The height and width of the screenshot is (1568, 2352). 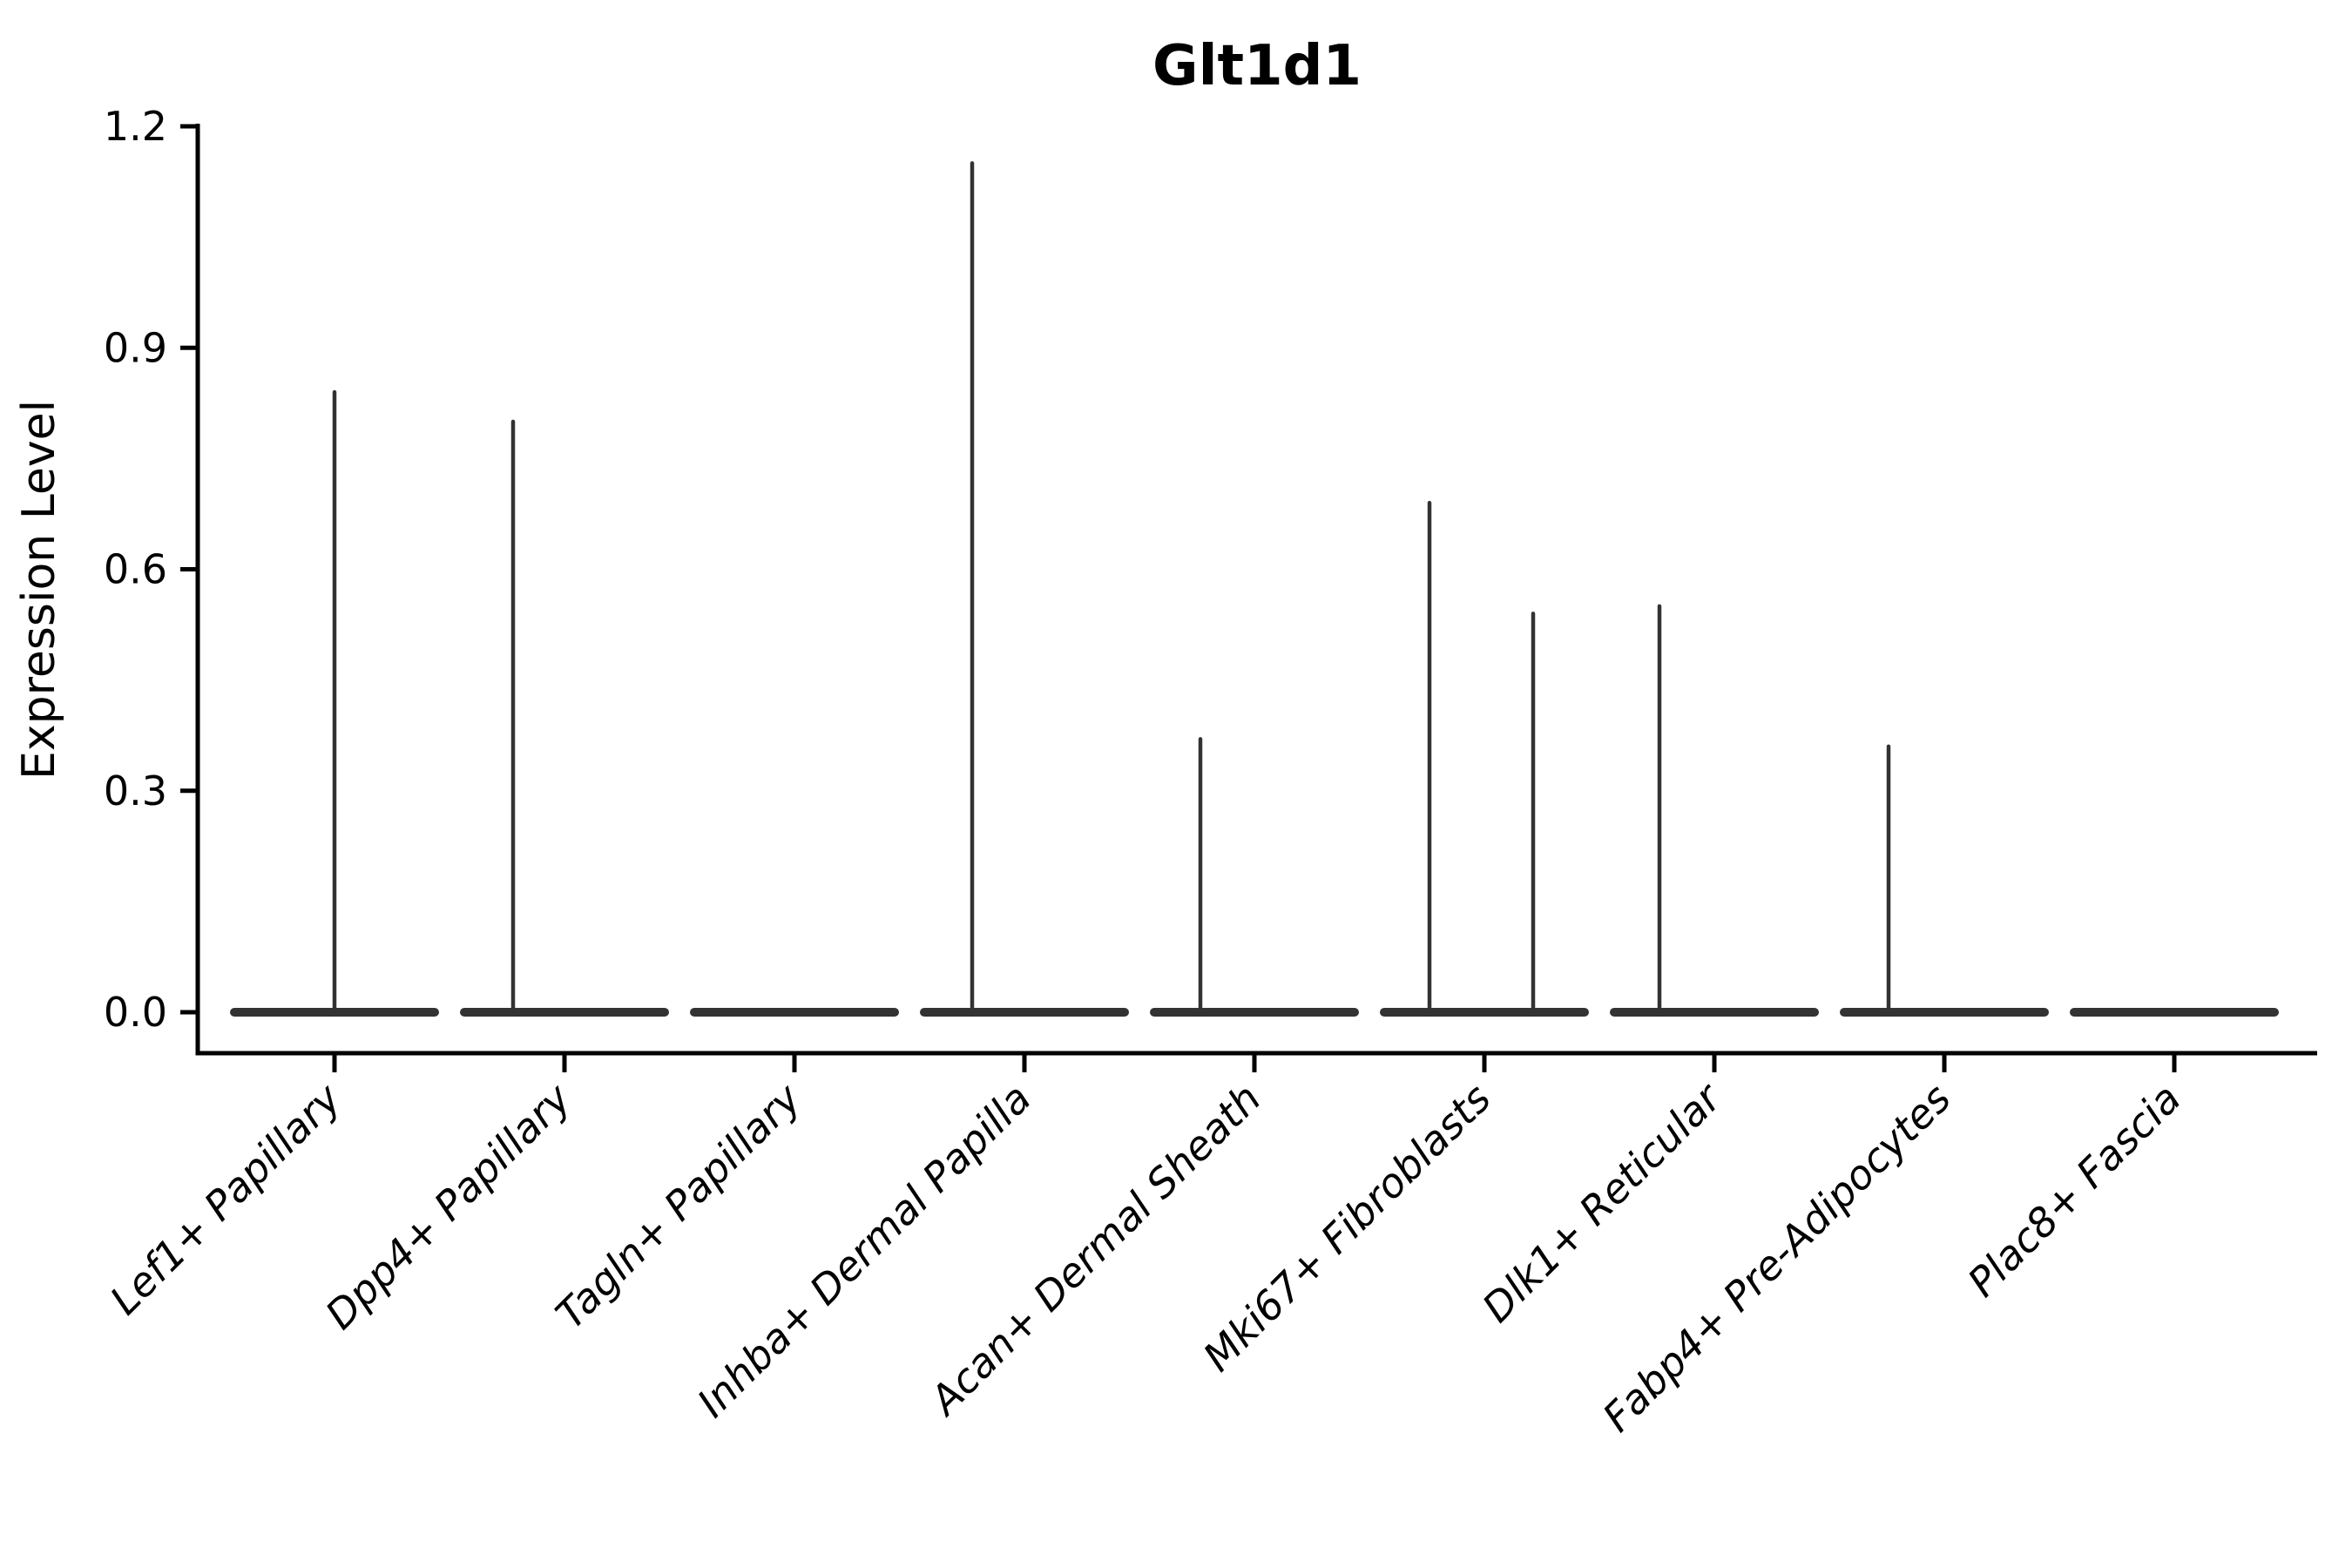 What do you see at coordinates (135, 126) in the screenshot?
I see `y-tick-label: 1.2` at bounding box center [135, 126].